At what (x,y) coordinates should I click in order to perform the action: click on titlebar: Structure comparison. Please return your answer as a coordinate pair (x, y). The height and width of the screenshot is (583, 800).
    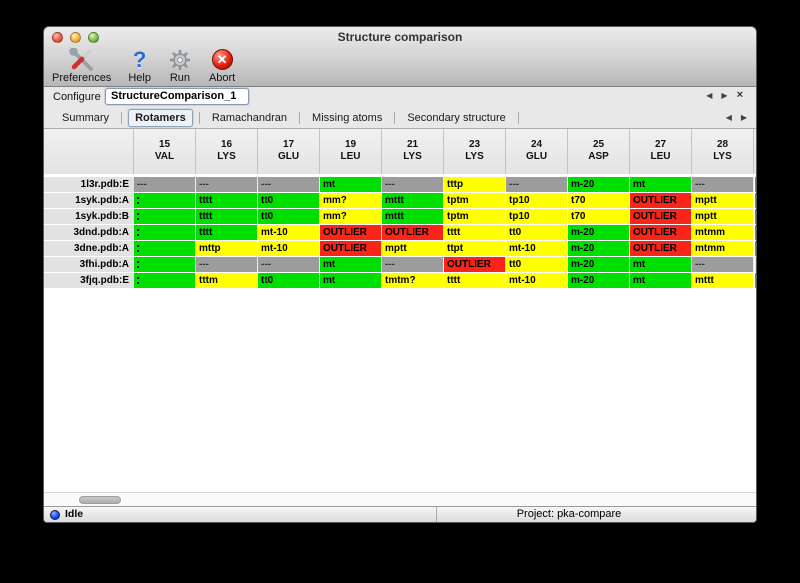
    Looking at the image, I should click on (400, 37).